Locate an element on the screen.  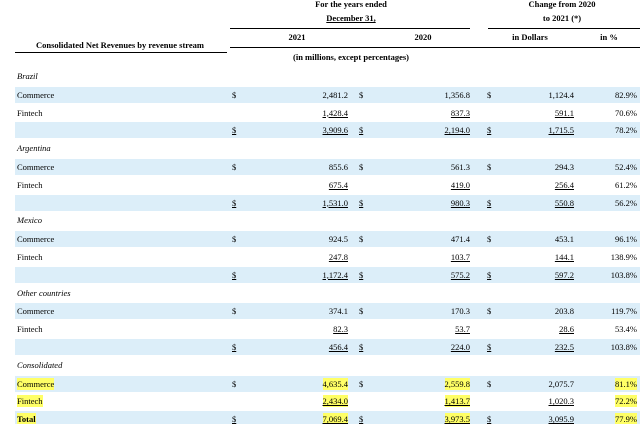
cell-value: 471.4 is located at coordinates (460, 239).